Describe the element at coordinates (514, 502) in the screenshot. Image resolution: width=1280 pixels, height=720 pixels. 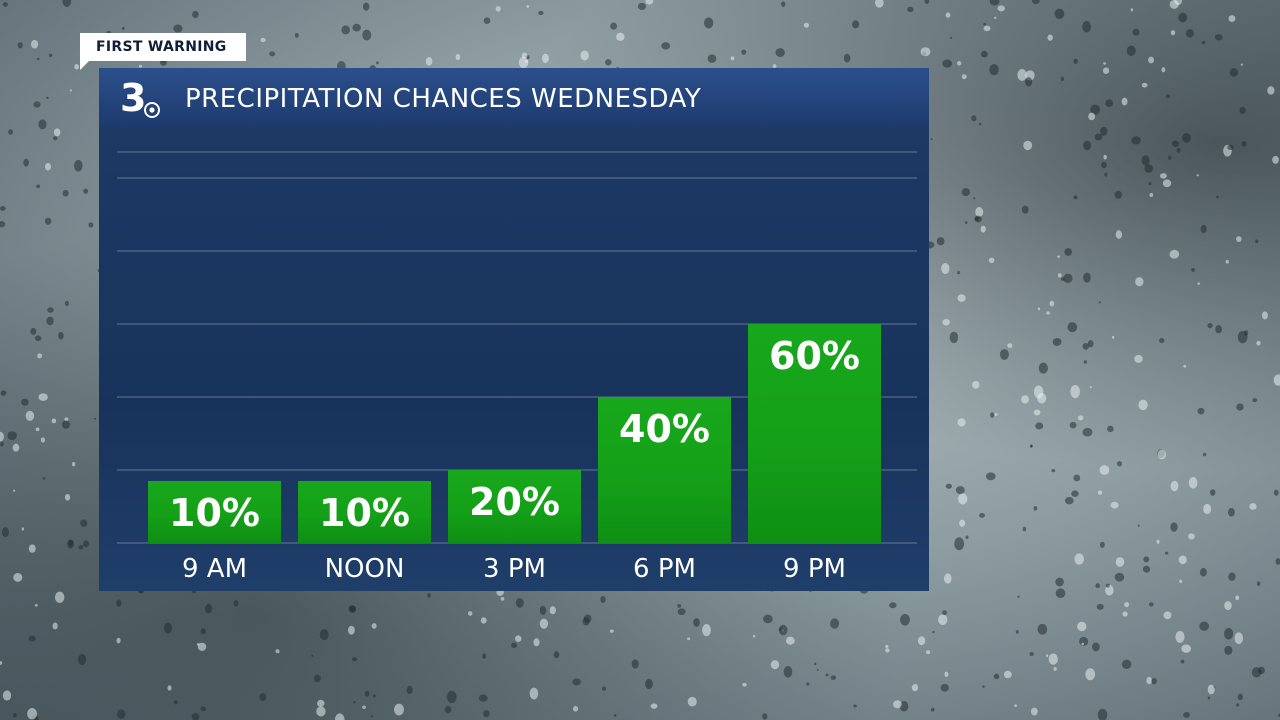
I see `data-label: 20%` at that location.